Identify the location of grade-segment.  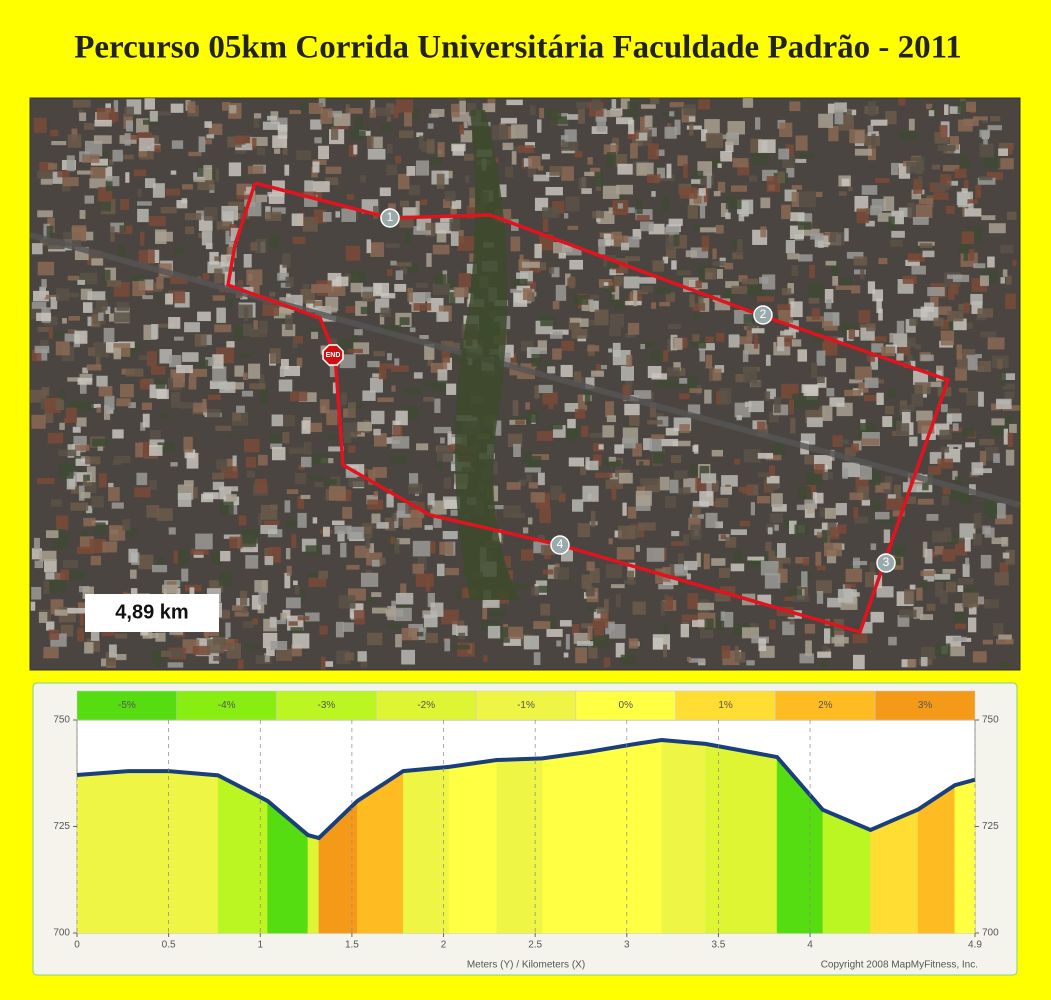
(148, 852).